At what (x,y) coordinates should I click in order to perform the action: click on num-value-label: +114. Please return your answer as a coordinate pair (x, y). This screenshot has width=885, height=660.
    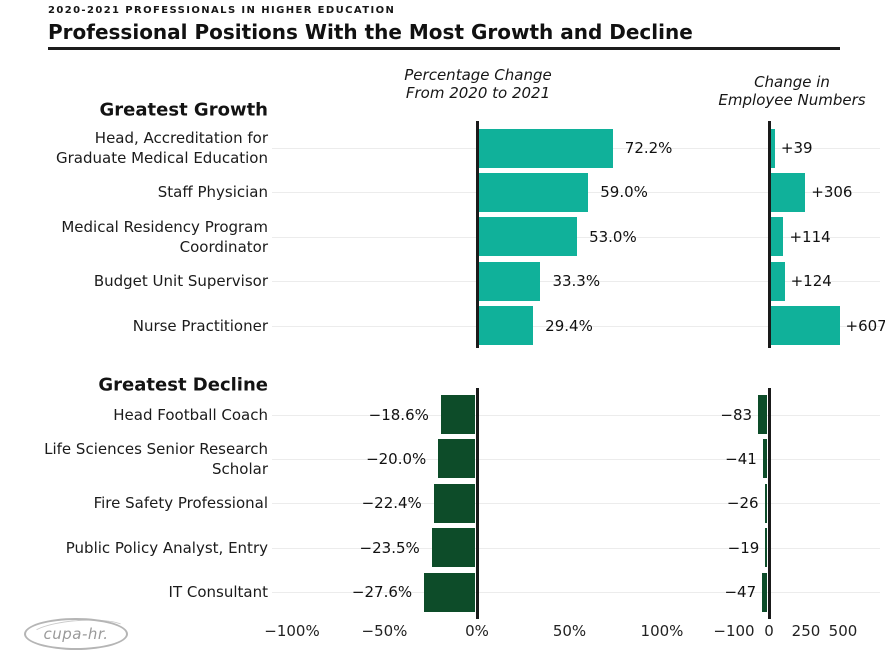
    Looking at the image, I should click on (810, 236).